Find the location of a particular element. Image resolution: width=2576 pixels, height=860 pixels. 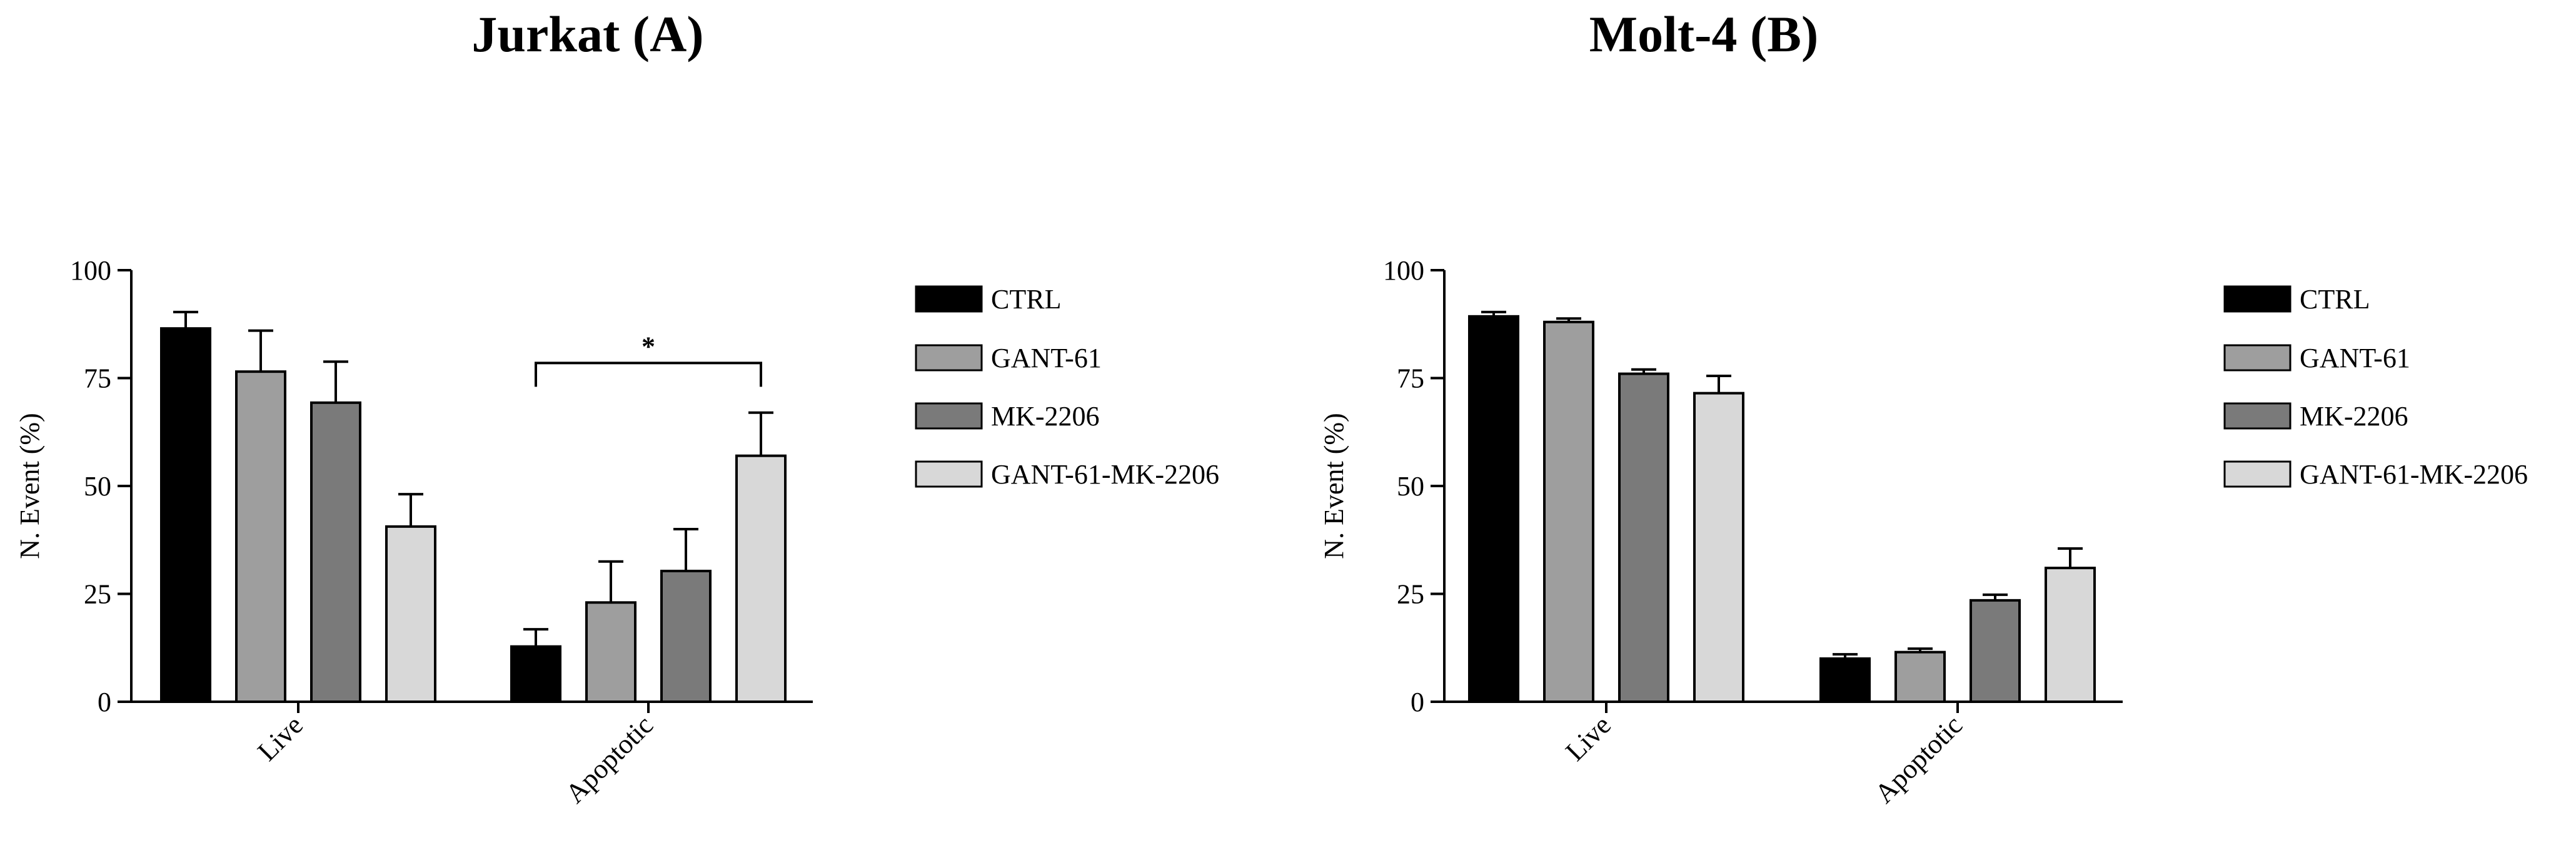

significance-marker: * is located at coordinates (648, 347).